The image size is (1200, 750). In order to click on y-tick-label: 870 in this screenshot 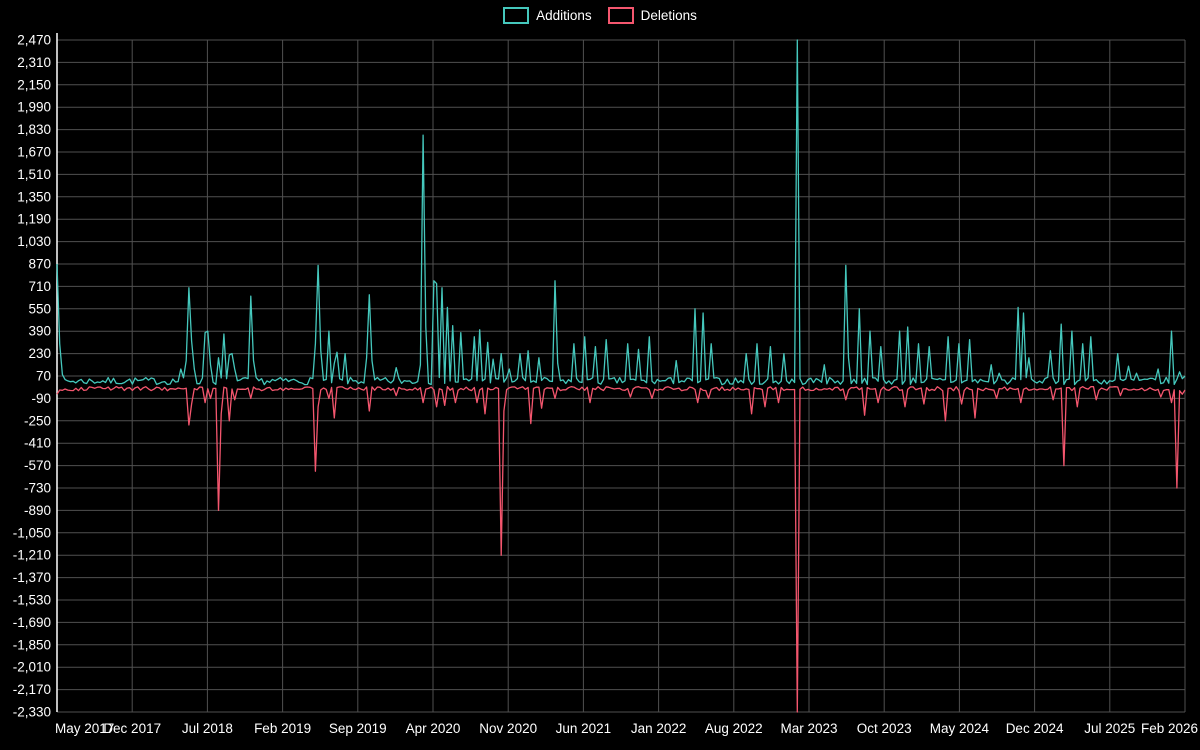, I will do `click(39, 264)`.